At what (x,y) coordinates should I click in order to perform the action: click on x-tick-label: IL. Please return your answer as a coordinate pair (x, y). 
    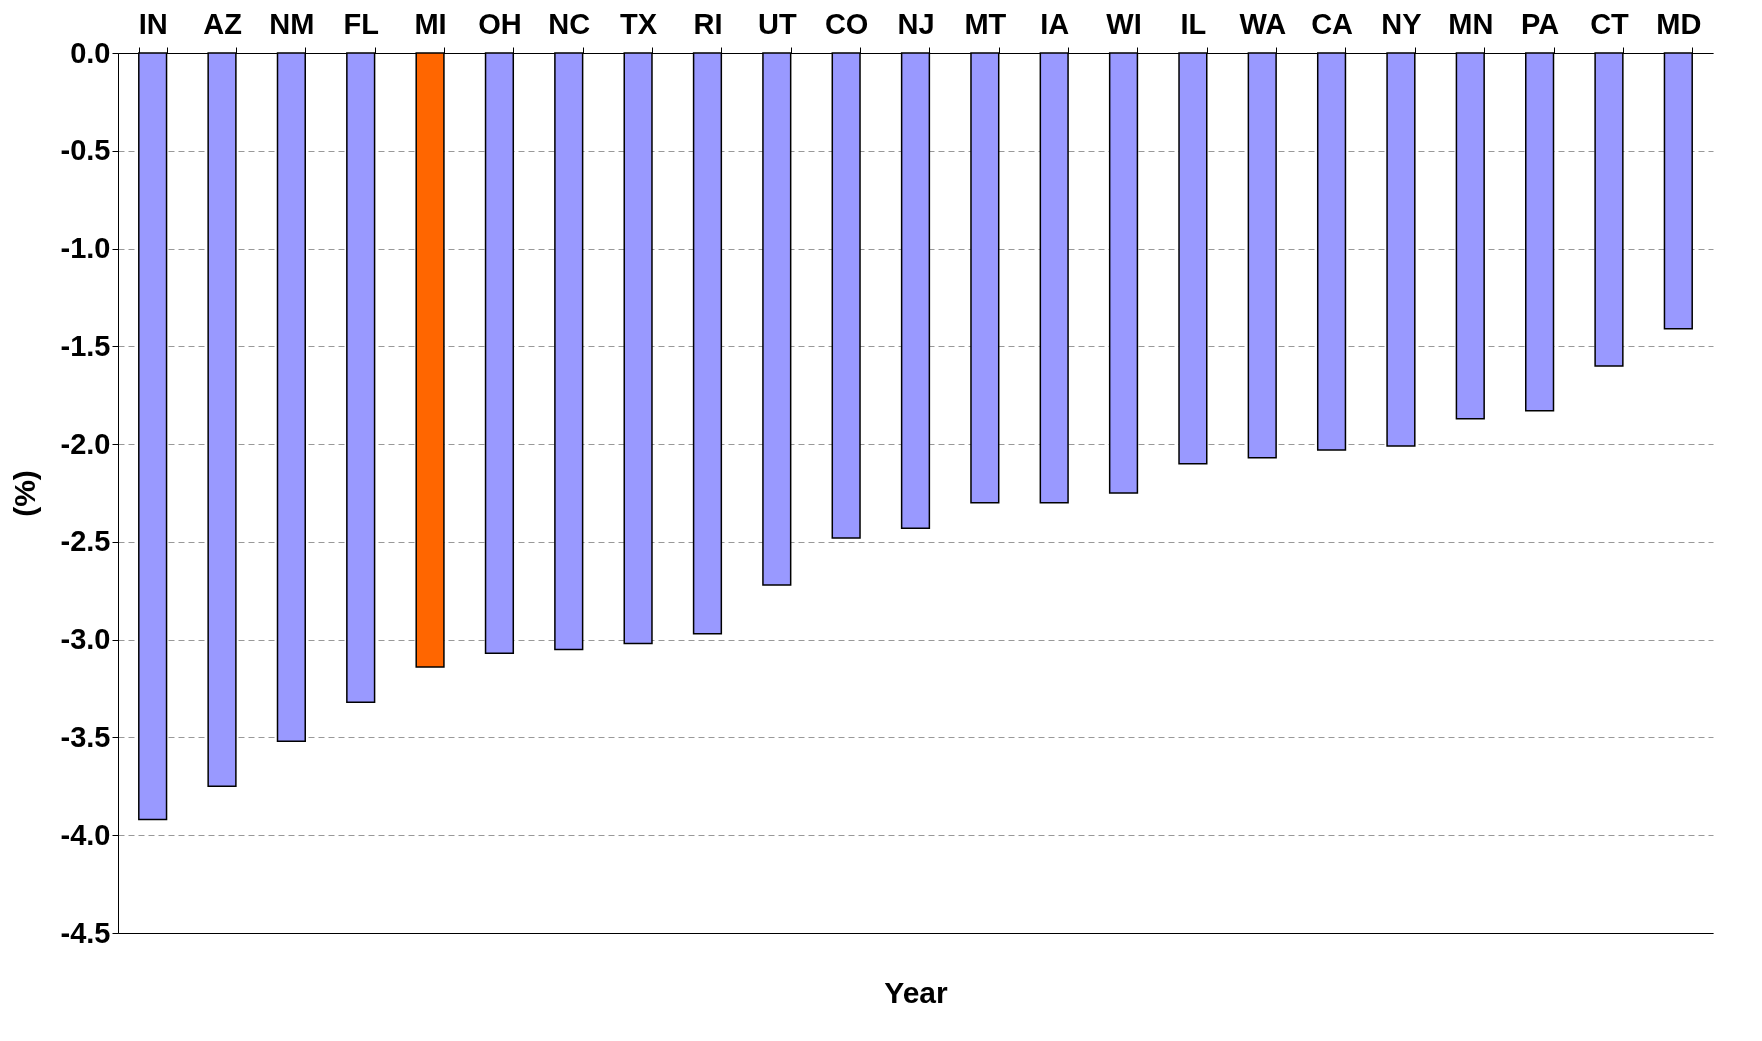
    Looking at the image, I should click on (1193, 23).